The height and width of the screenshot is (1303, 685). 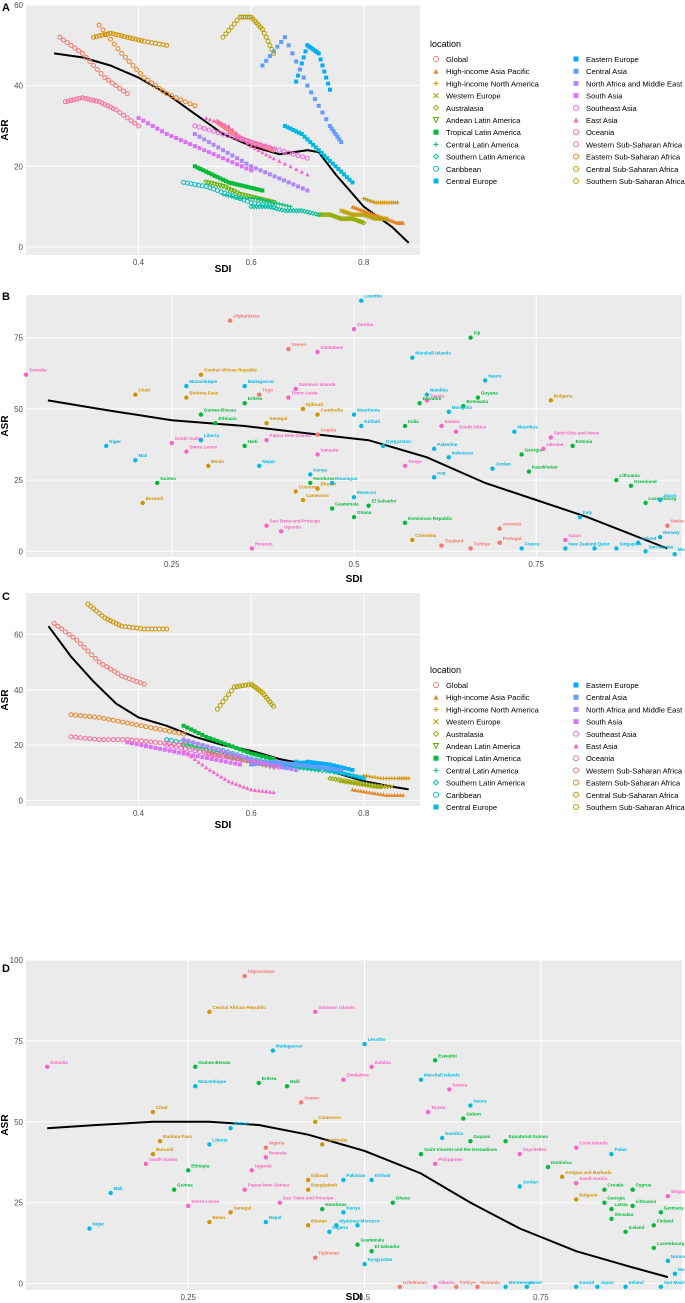 What do you see at coordinates (5, 130) in the screenshot?
I see `panel-a-y-axis-title: ASR` at bounding box center [5, 130].